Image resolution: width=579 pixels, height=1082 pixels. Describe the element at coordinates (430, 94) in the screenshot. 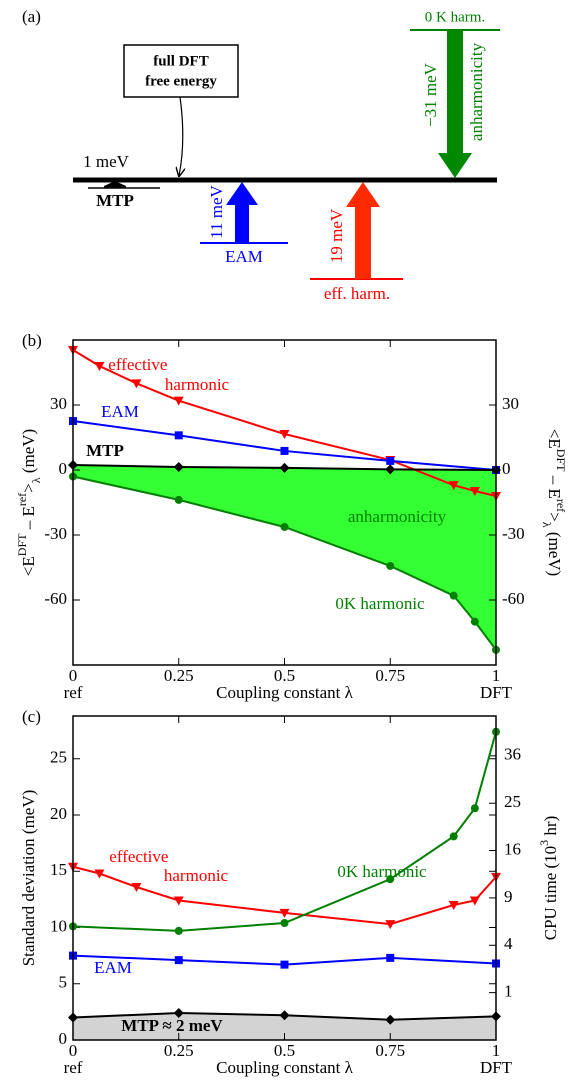

I see `energy-label: −31 meV` at that location.